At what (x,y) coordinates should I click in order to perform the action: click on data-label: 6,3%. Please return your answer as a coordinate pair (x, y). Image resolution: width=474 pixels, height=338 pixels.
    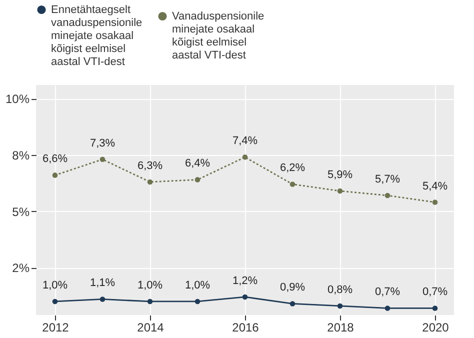
    Looking at the image, I should click on (150, 166).